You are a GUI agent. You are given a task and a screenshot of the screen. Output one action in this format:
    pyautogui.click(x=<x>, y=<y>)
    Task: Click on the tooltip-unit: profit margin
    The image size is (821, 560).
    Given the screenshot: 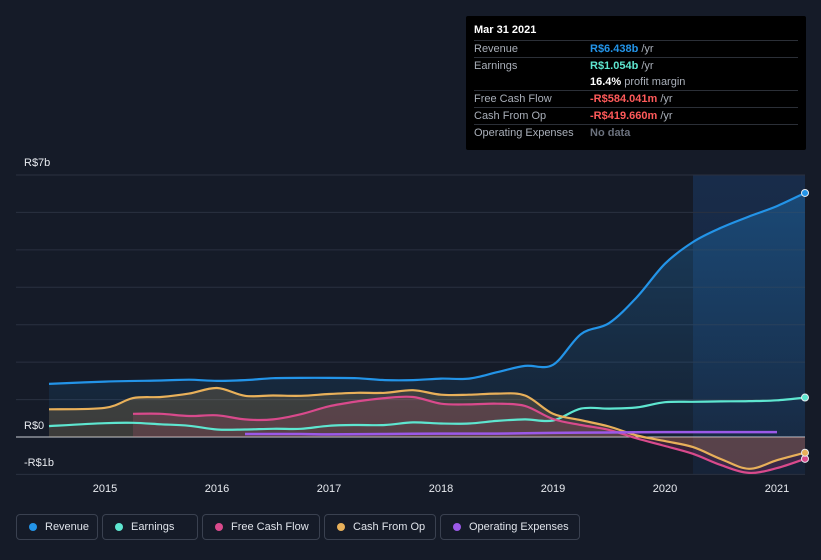 What is the action you would take?
    pyautogui.click(x=655, y=82)
    